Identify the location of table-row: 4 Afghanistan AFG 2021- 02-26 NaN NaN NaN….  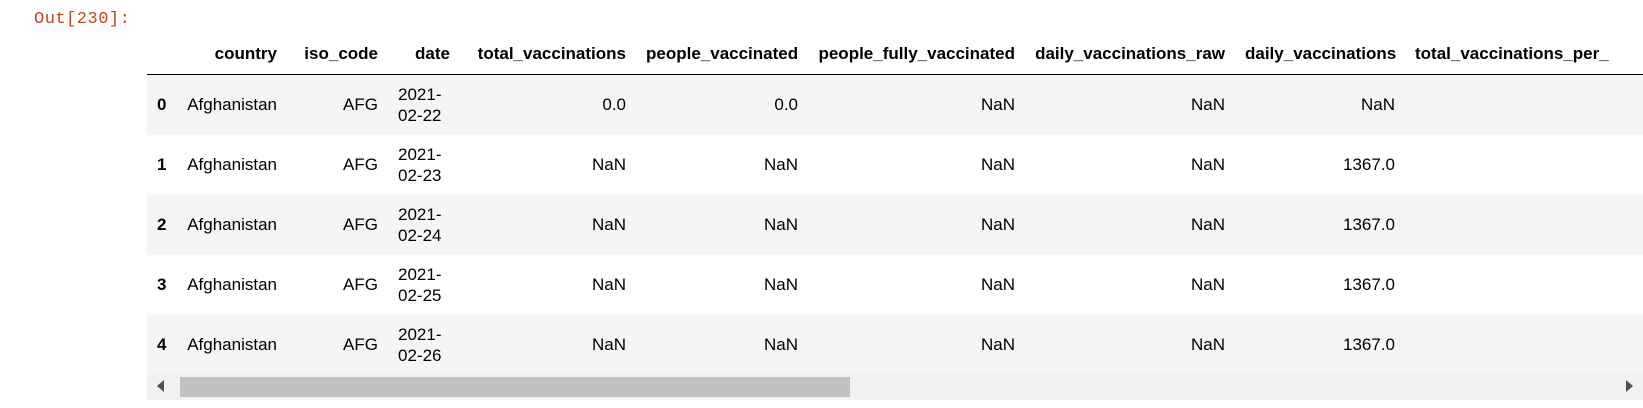
(895, 345).